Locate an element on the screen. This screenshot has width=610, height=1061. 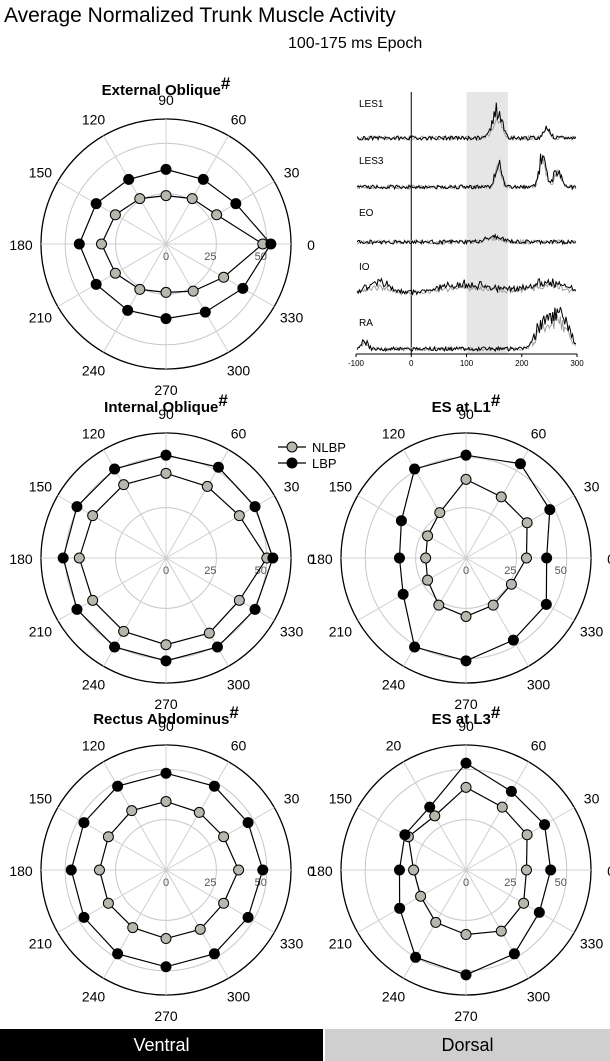
angle-tick-label: 330 is located at coordinates (592, 632).